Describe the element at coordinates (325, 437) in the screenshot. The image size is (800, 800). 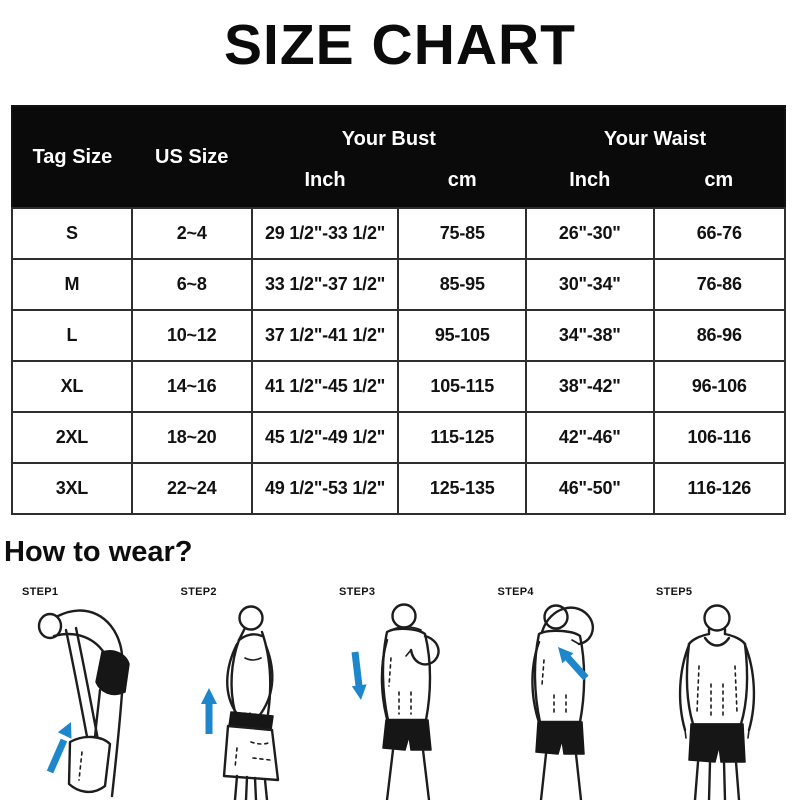
I see `table-cell: 45 1/2"-49 1/2"` at that location.